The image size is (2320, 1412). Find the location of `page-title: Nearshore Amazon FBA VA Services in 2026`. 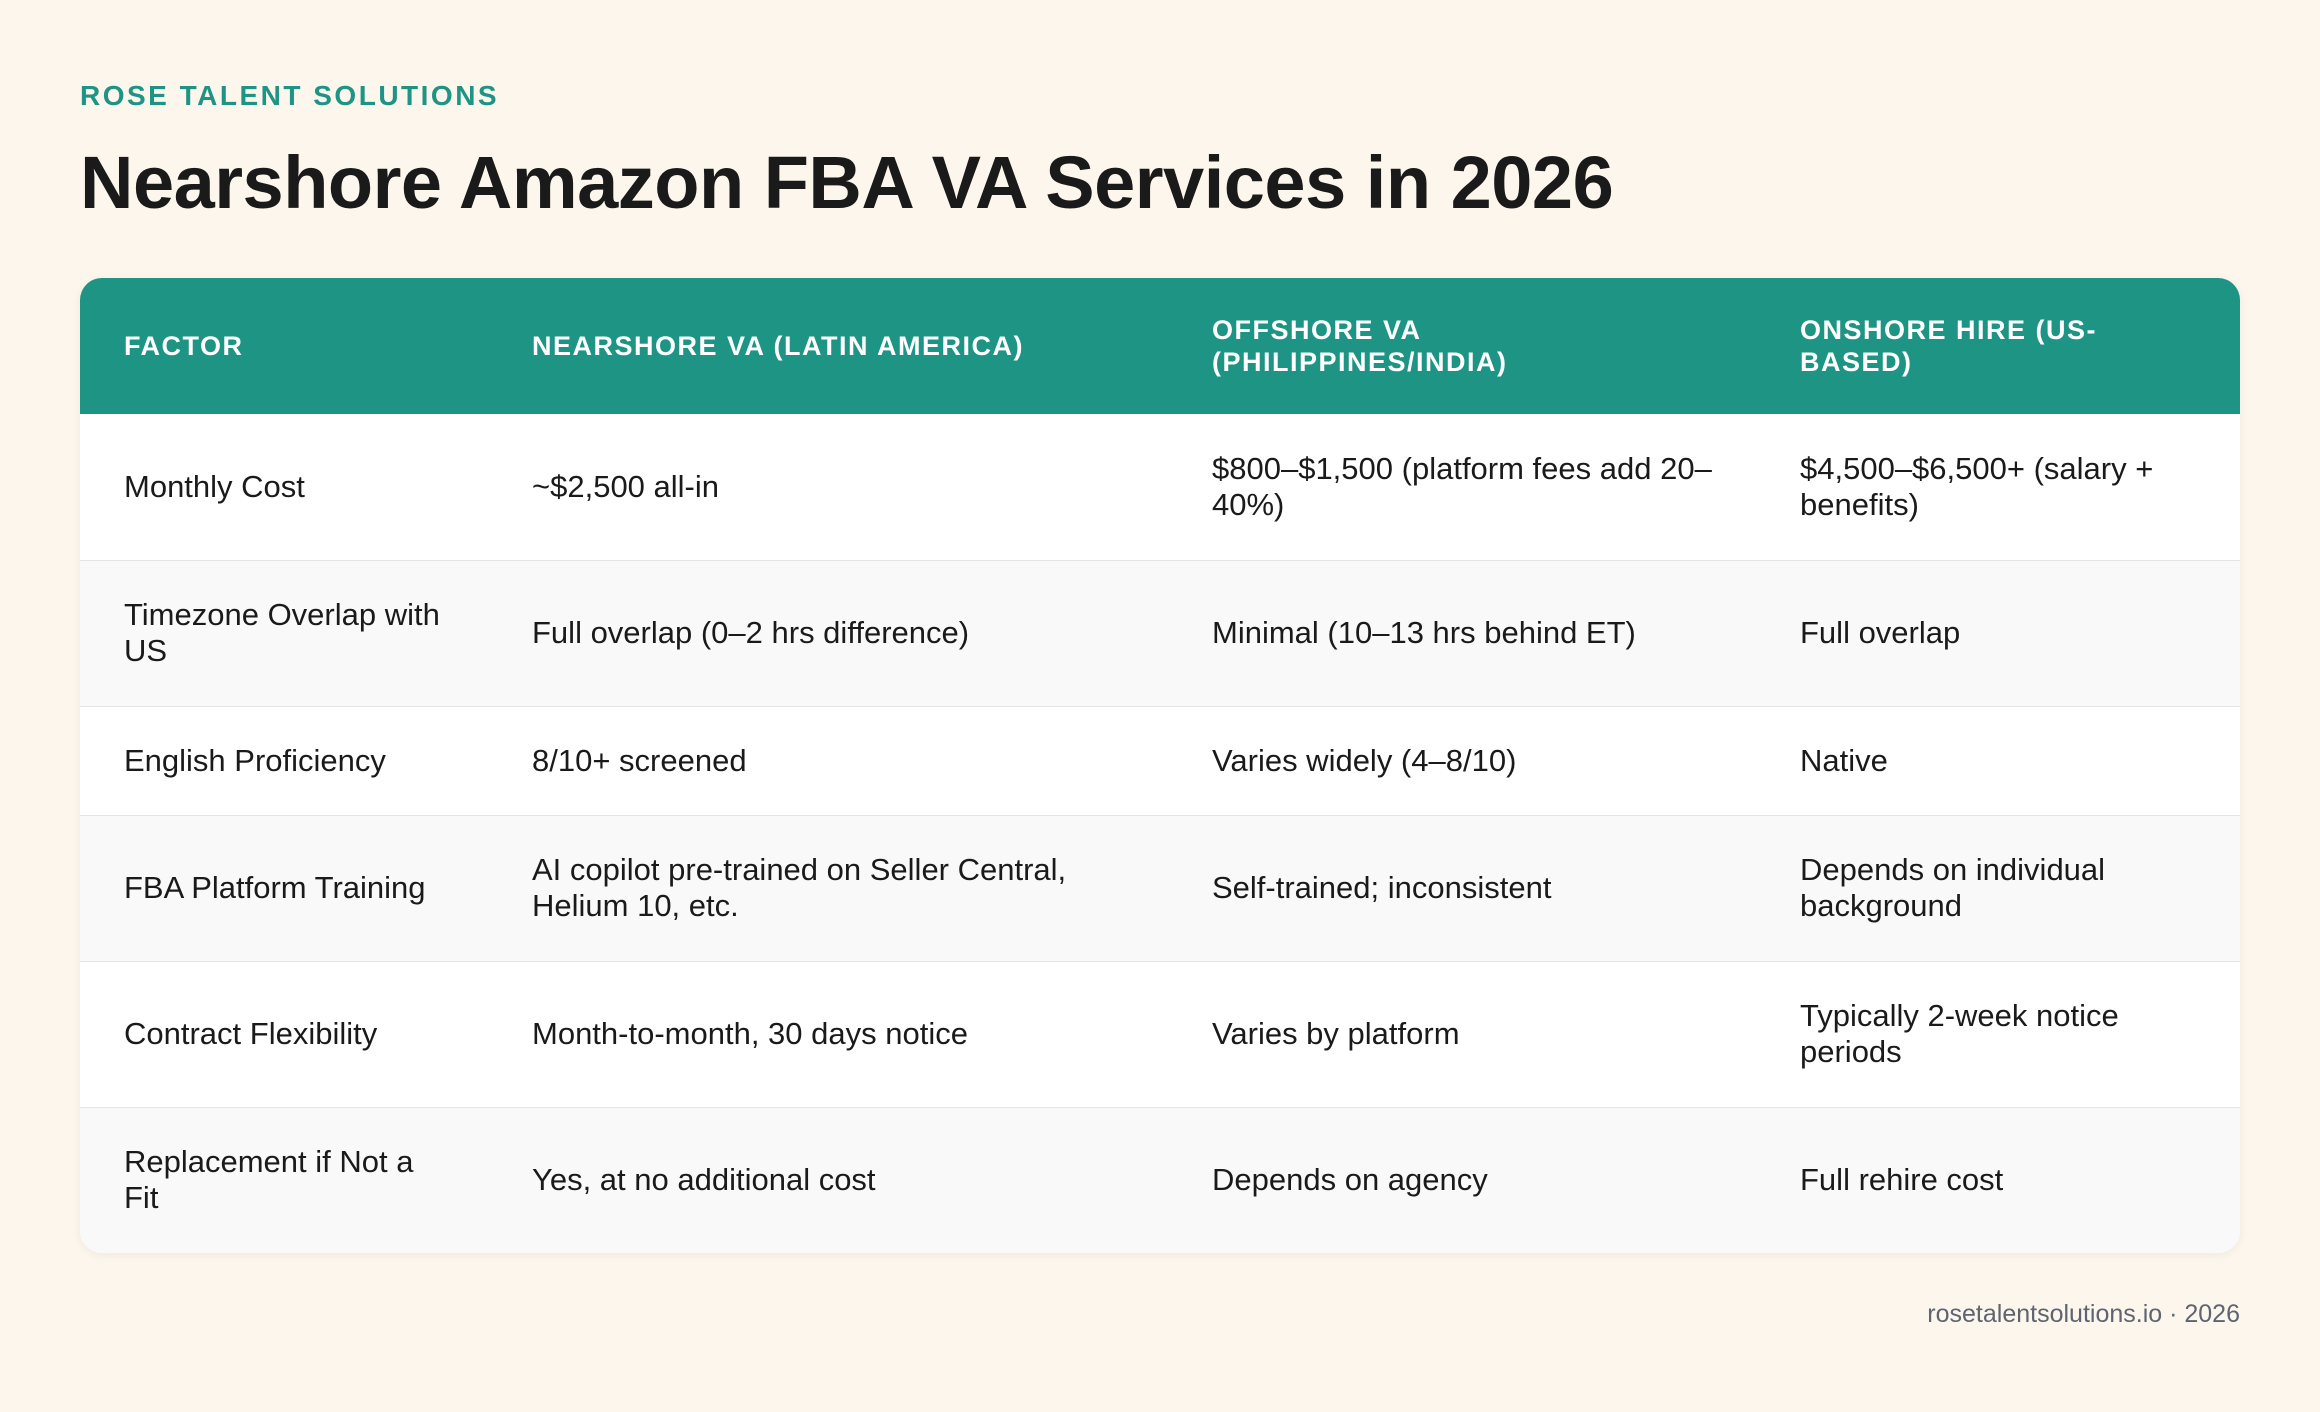

page-title: Nearshore Amazon FBA VA Services in 2026 is located at coordinates (847, 182).